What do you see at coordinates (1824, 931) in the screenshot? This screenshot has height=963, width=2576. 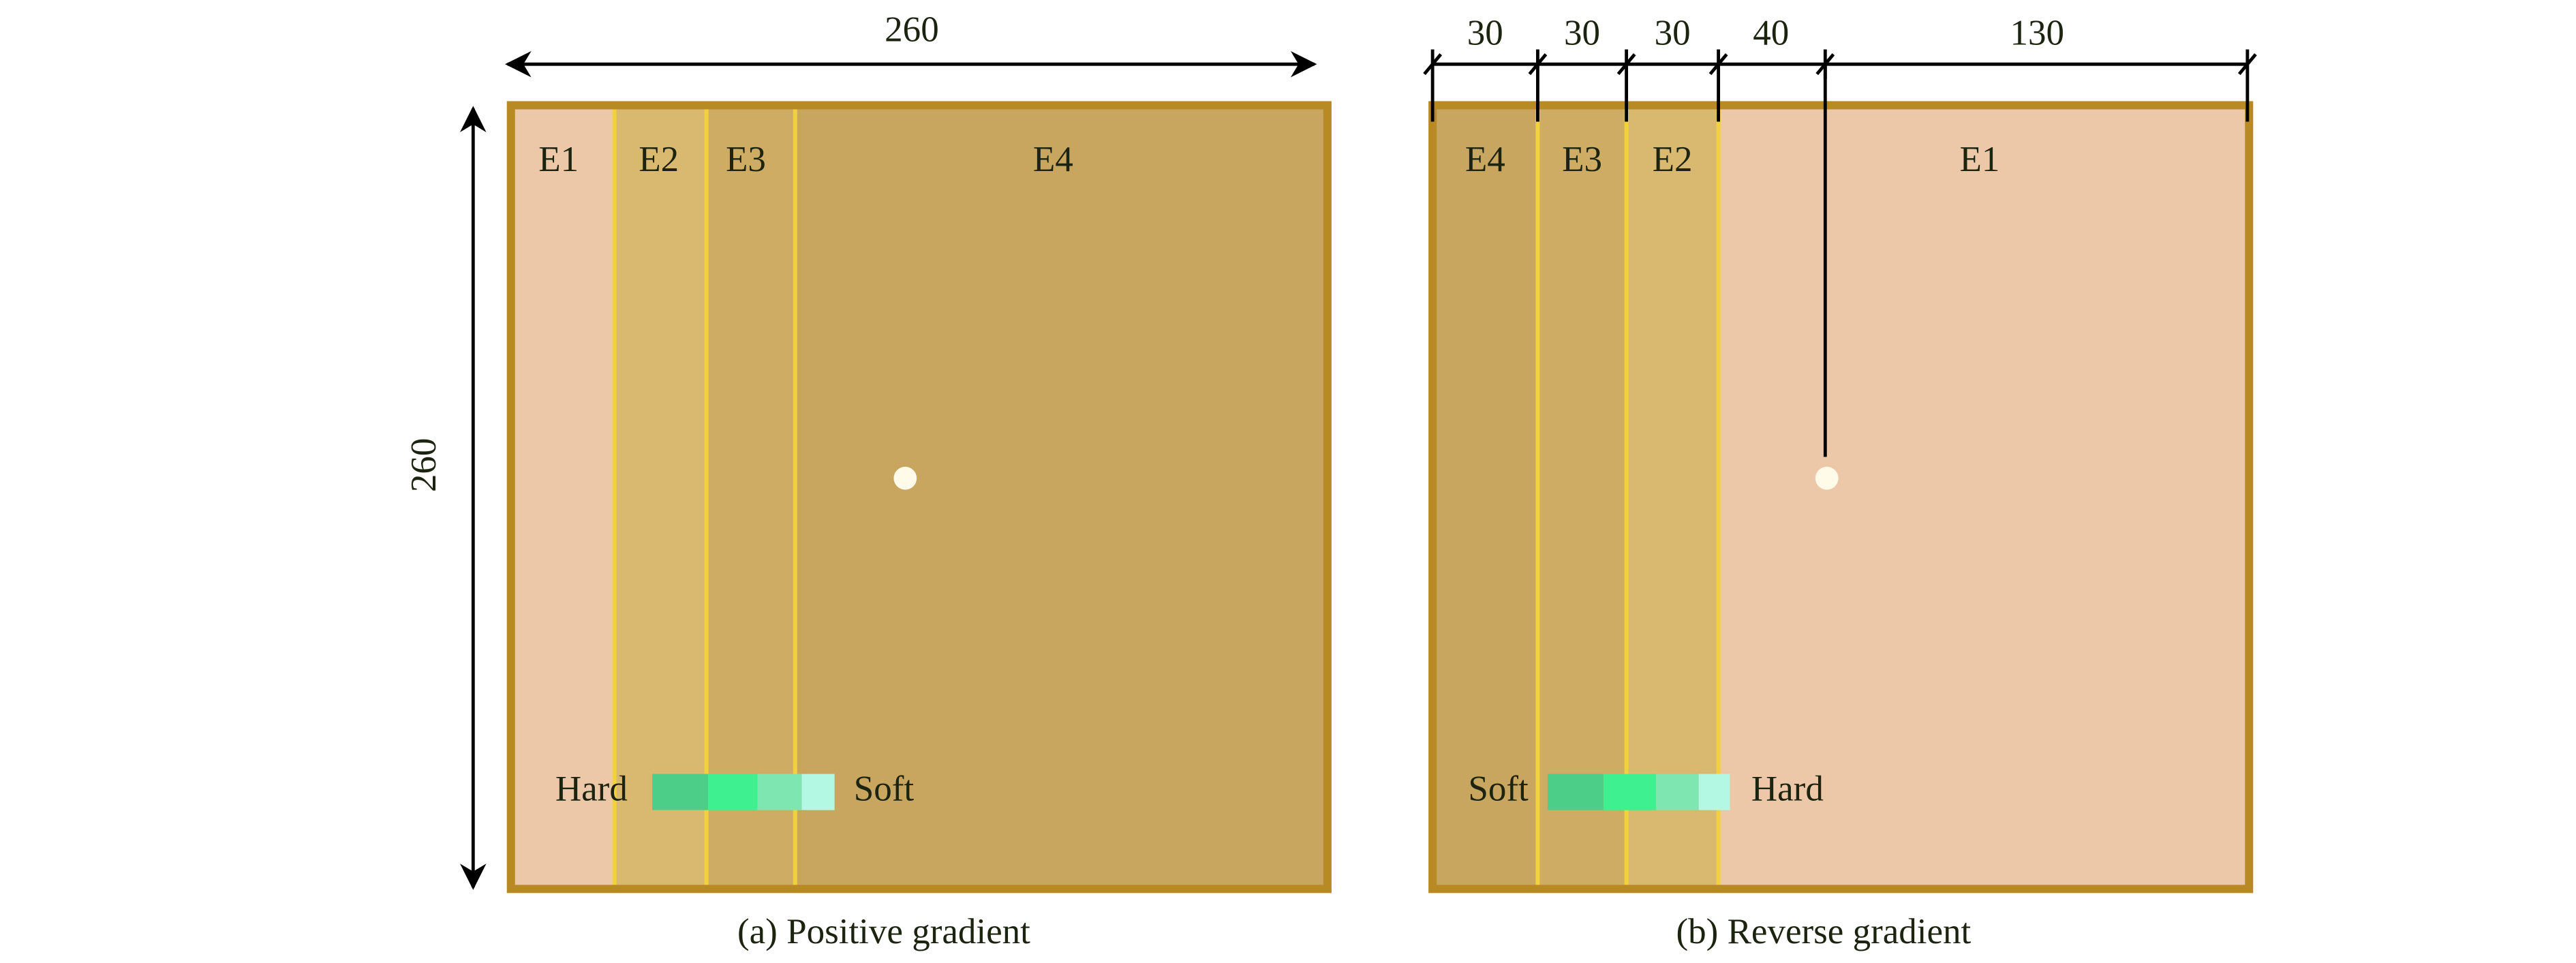 I see `caption: (b) Reverse gradient` at bounding box center [1824, 931].